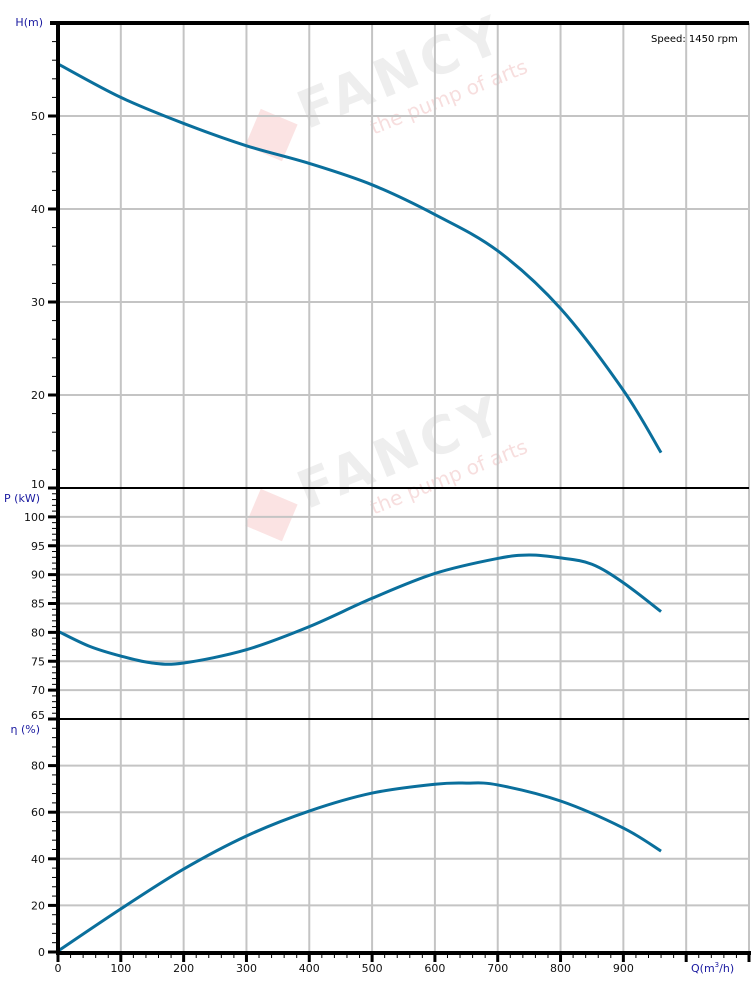 The height and width of the screenshot is (989, 755). Describe the element at coordinates (359, 867) in the screenshot. I see `curve-efficiency` at that location.